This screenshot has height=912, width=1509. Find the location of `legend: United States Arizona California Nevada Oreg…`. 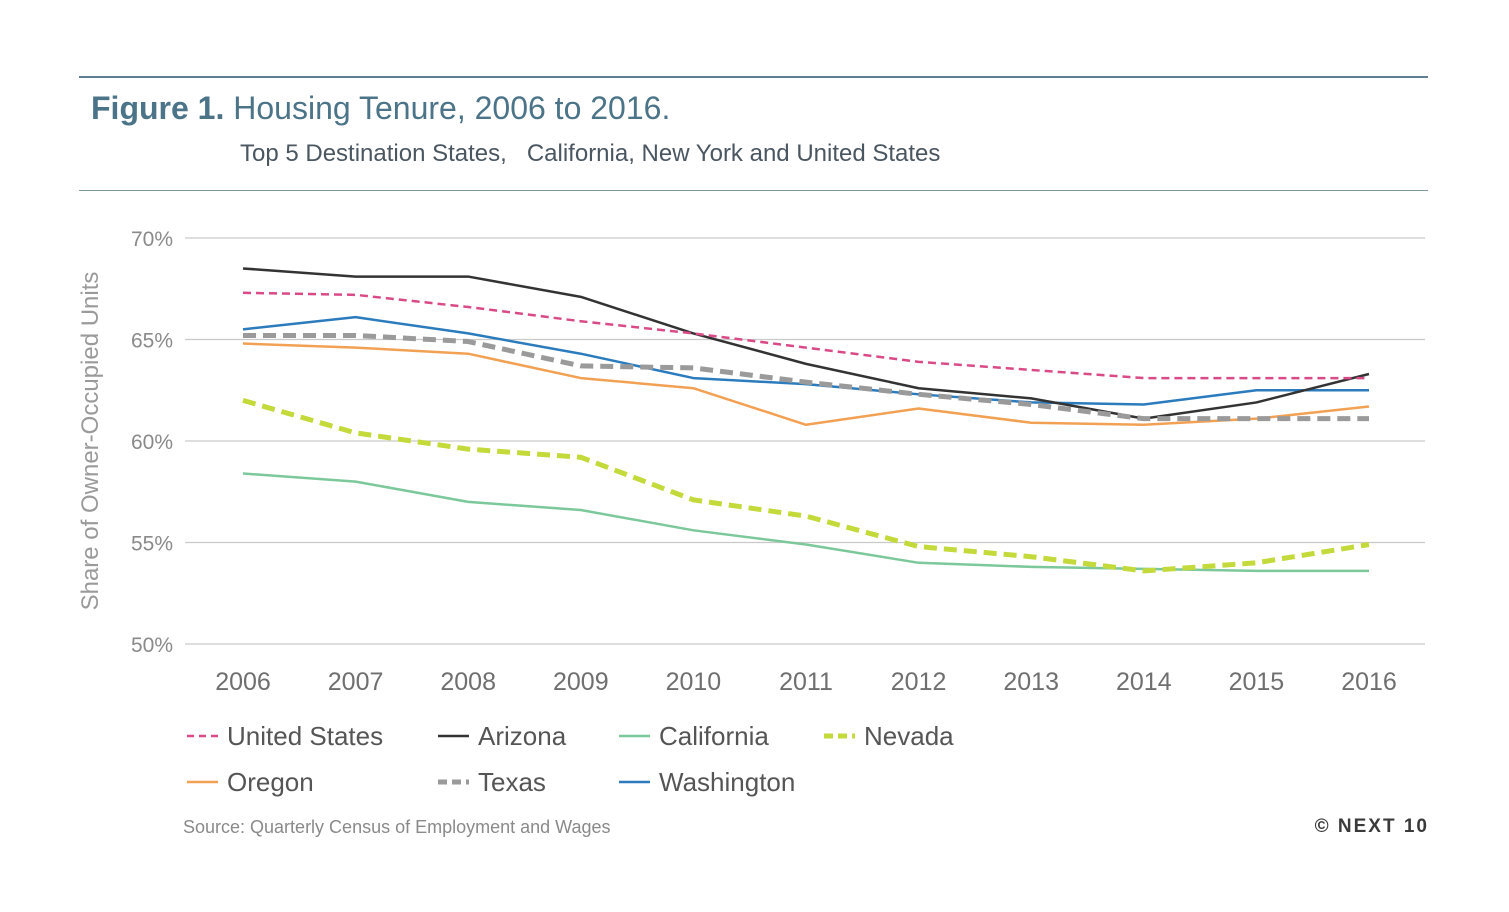

legend: United States Arizona California Nevada Oreg… is located at coordinates (570, 759).